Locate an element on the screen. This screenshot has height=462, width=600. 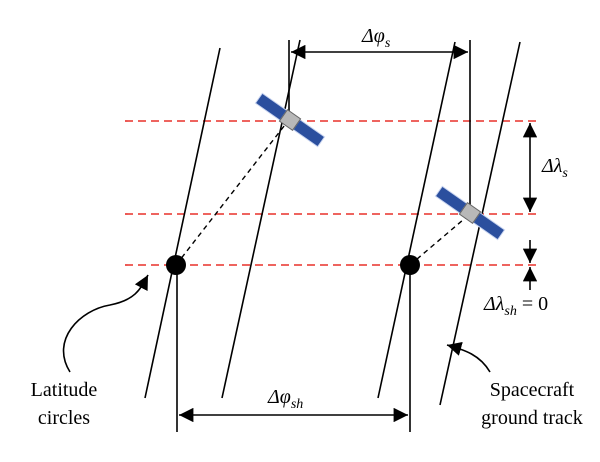
delta-phi-s-label: Δφs is located at coordinates (376, 38).